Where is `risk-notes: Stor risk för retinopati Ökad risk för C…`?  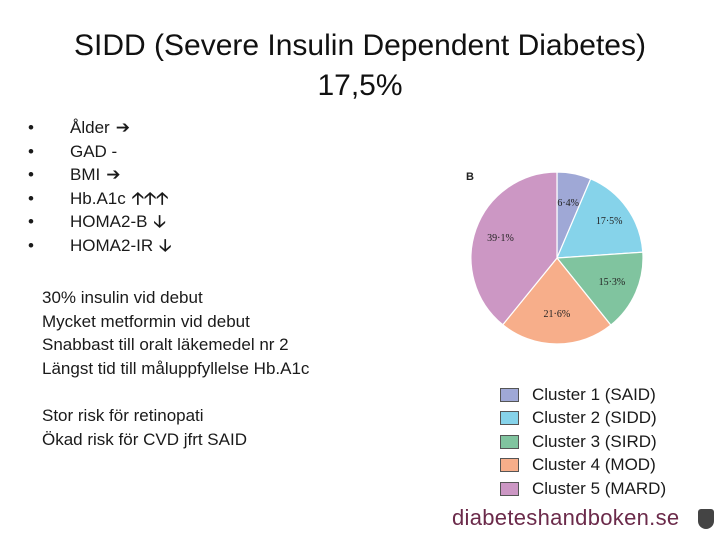
risk-notes: Stor risk för retinopati Ökad risk för C… is located at coordinates (144, 427).